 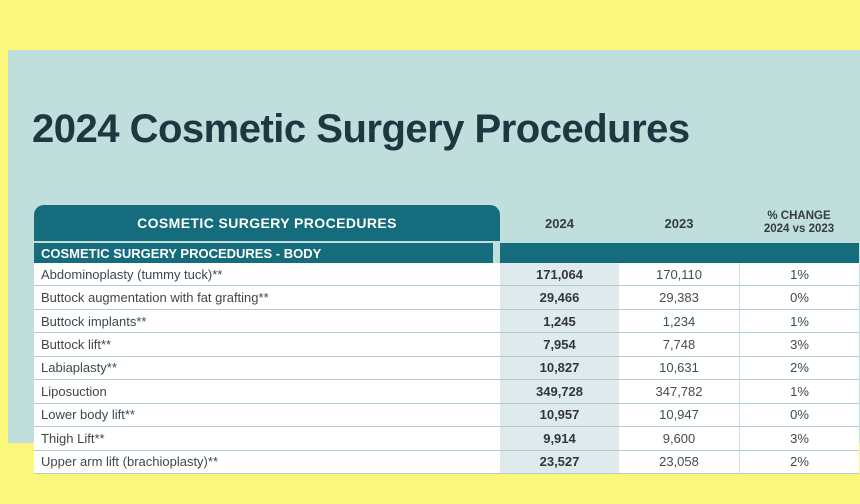 I want to click on table-row: Buttock implants** 1,245 1,234 1%, so click(x=446, y=321).